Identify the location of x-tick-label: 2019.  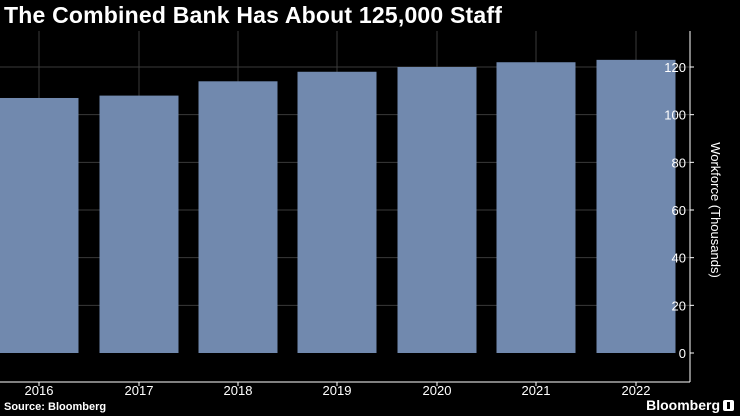
(337, 390).